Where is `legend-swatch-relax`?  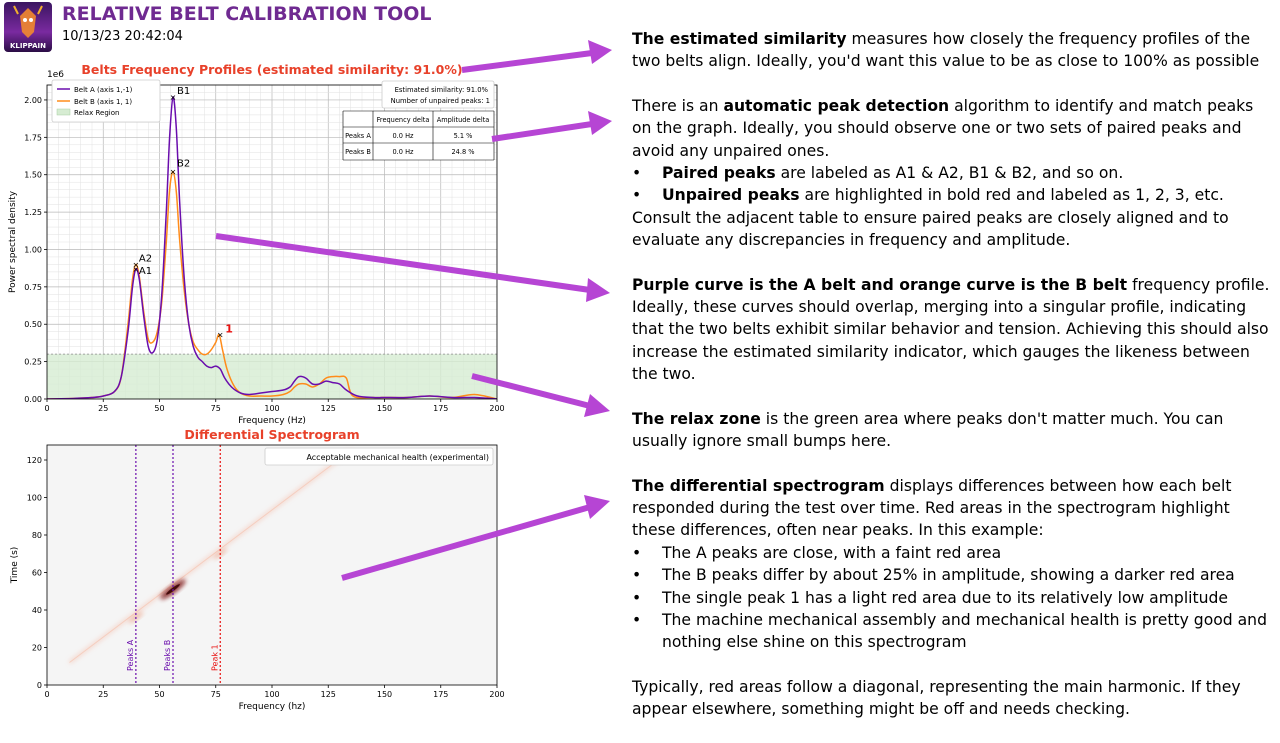
legend-swatch-relax is located at coordinates (63, 112).